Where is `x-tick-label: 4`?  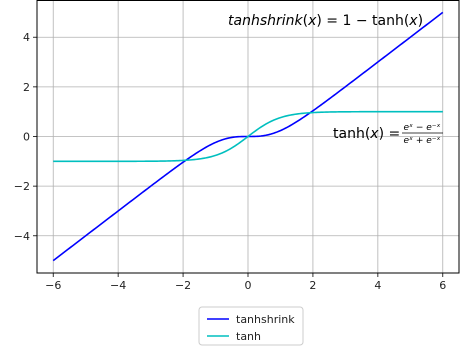 x-tick-label: 4 is located at coordinates (377, 285).